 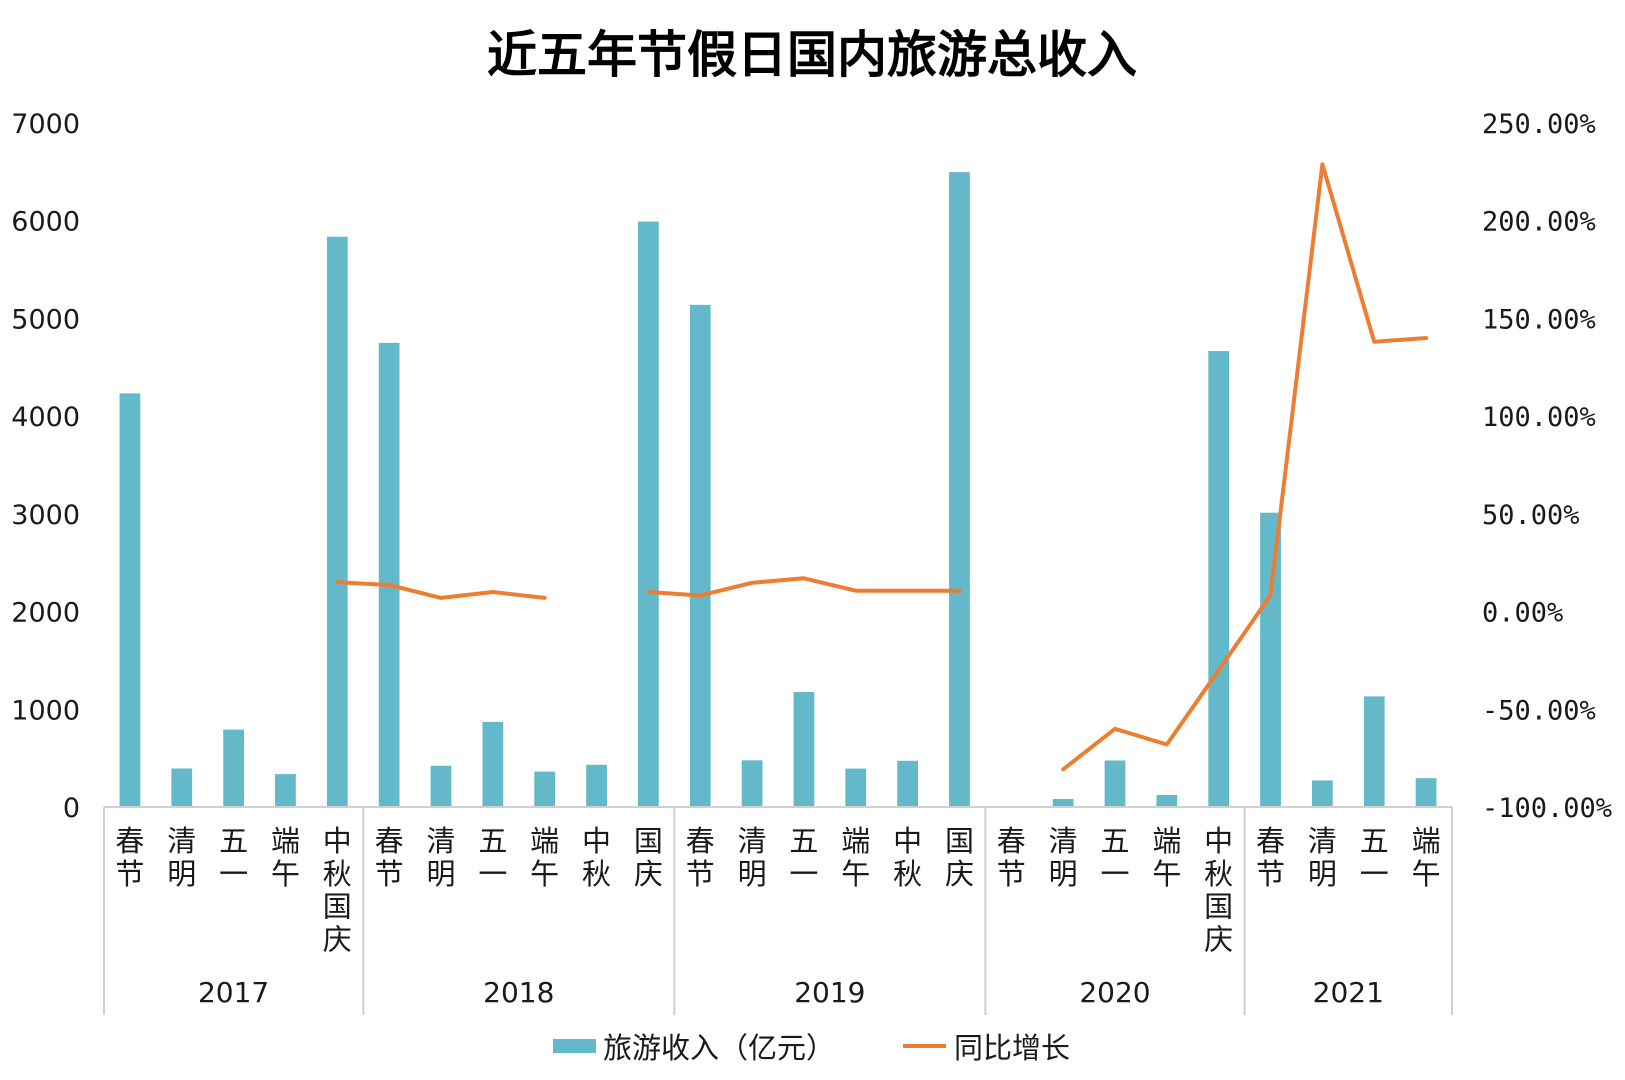 I want to click on y-left-tick-label: 5000, so click(x=45, y=319).